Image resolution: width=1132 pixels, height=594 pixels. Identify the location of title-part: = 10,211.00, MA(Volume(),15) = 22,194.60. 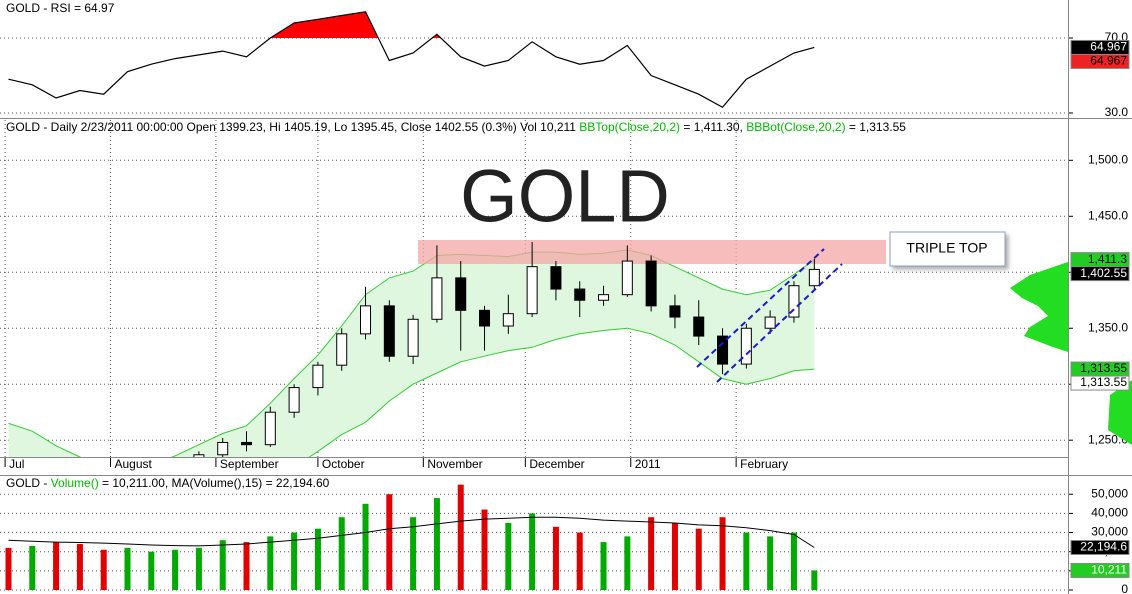
(214, 483).